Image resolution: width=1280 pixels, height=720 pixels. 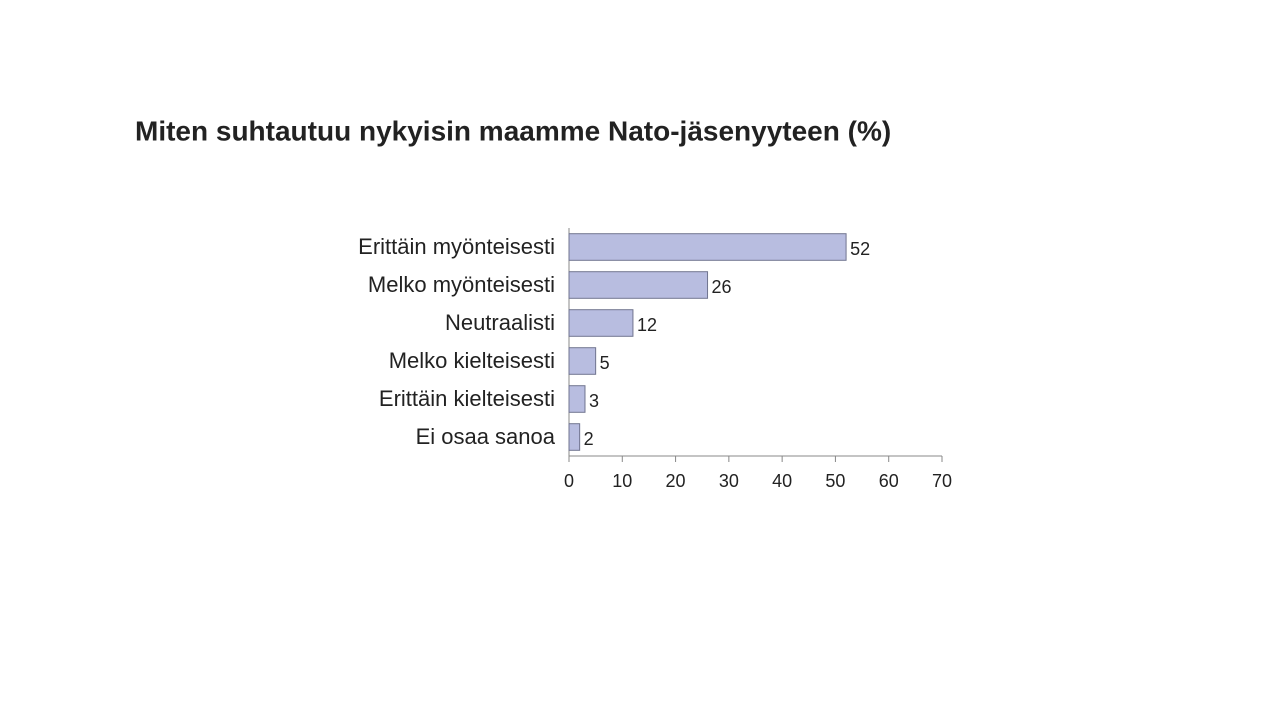 I want to click on value-label: 52, so click(x=860, y=249).